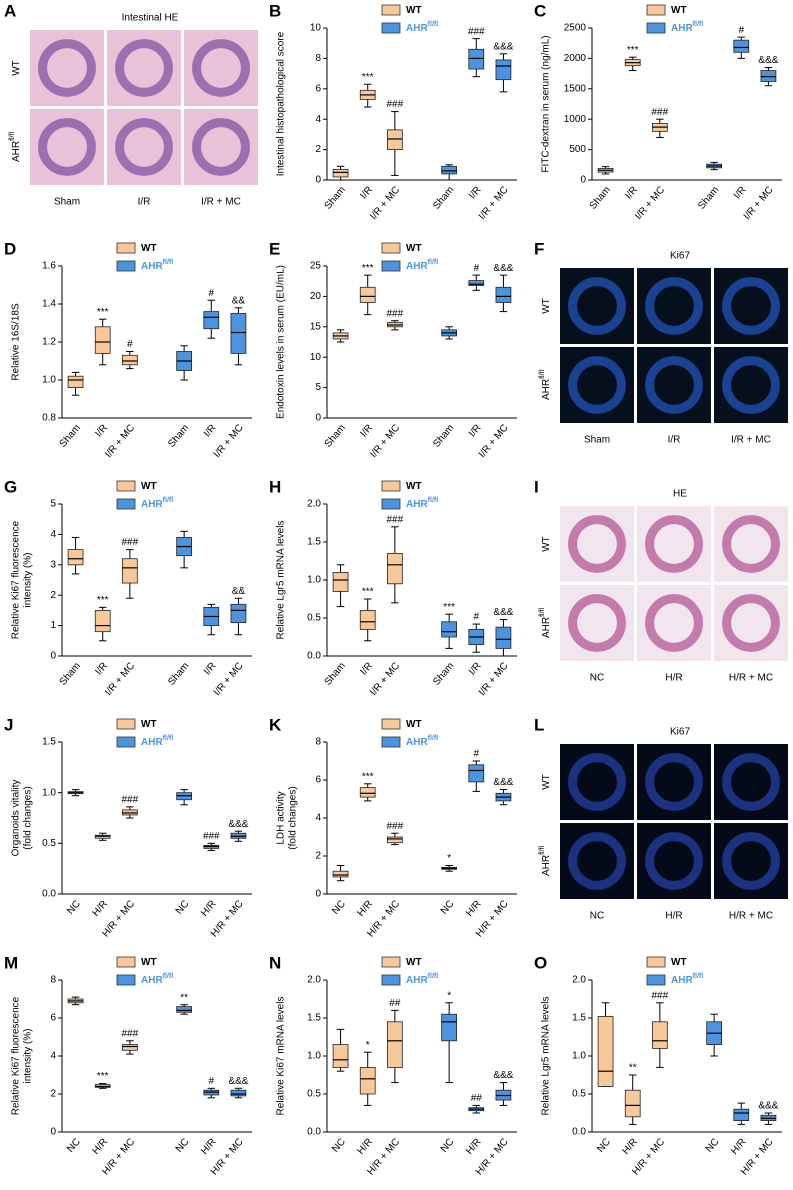 The image size is (793, 1190). I want to click on column-label: Sham, so click(67, 202).